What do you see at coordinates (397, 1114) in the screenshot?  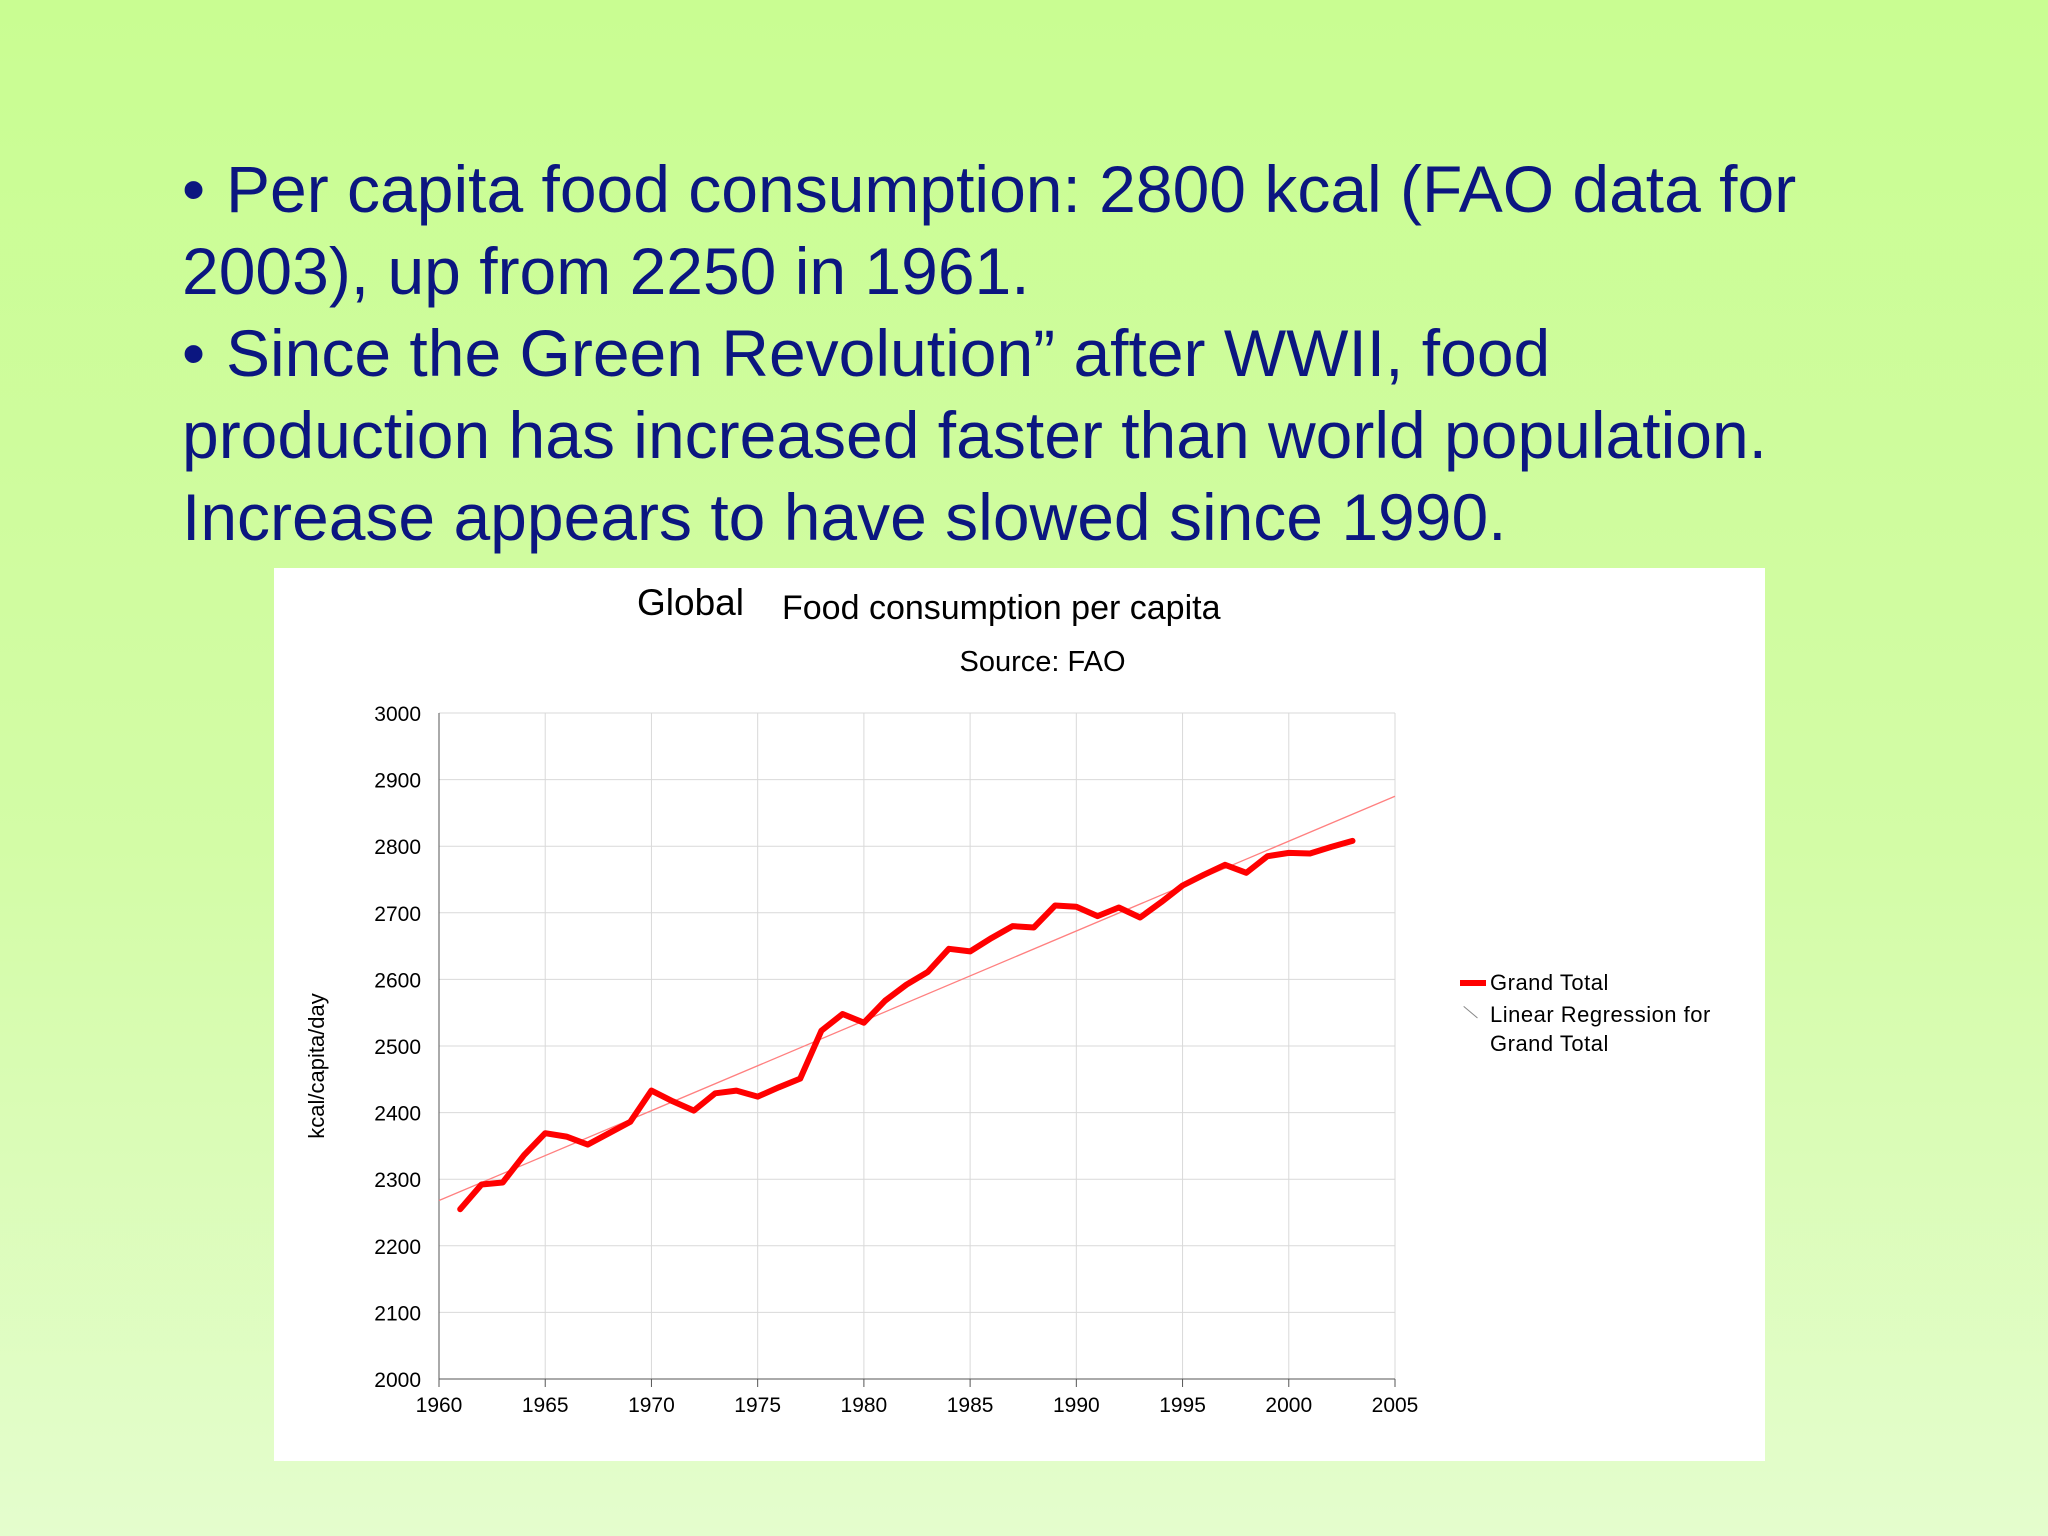 I see `y-tick-label: 2400` at bounding box center [397, 1114].